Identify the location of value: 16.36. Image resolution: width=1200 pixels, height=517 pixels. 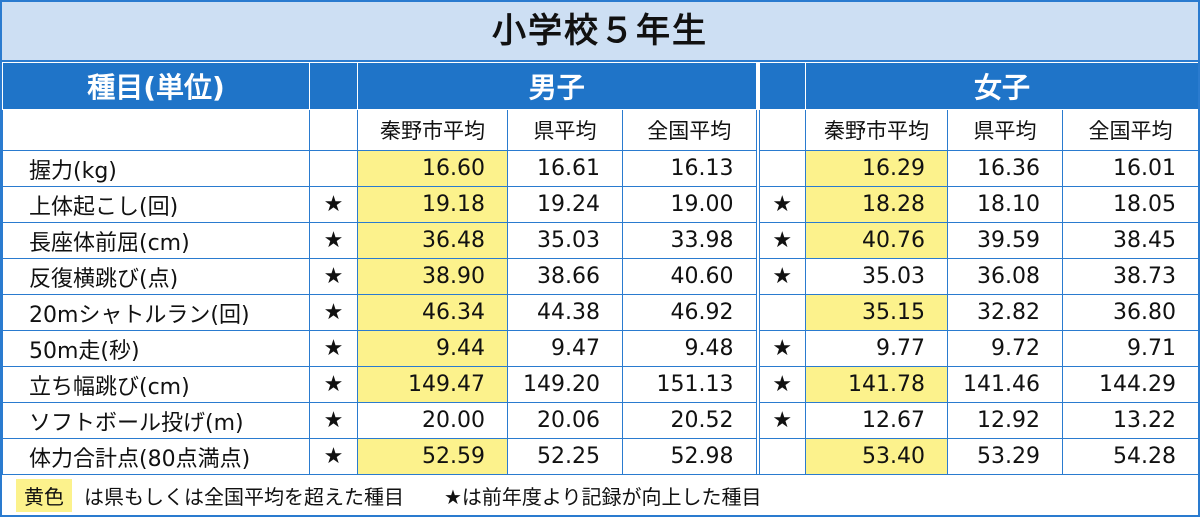
(1005, 168).